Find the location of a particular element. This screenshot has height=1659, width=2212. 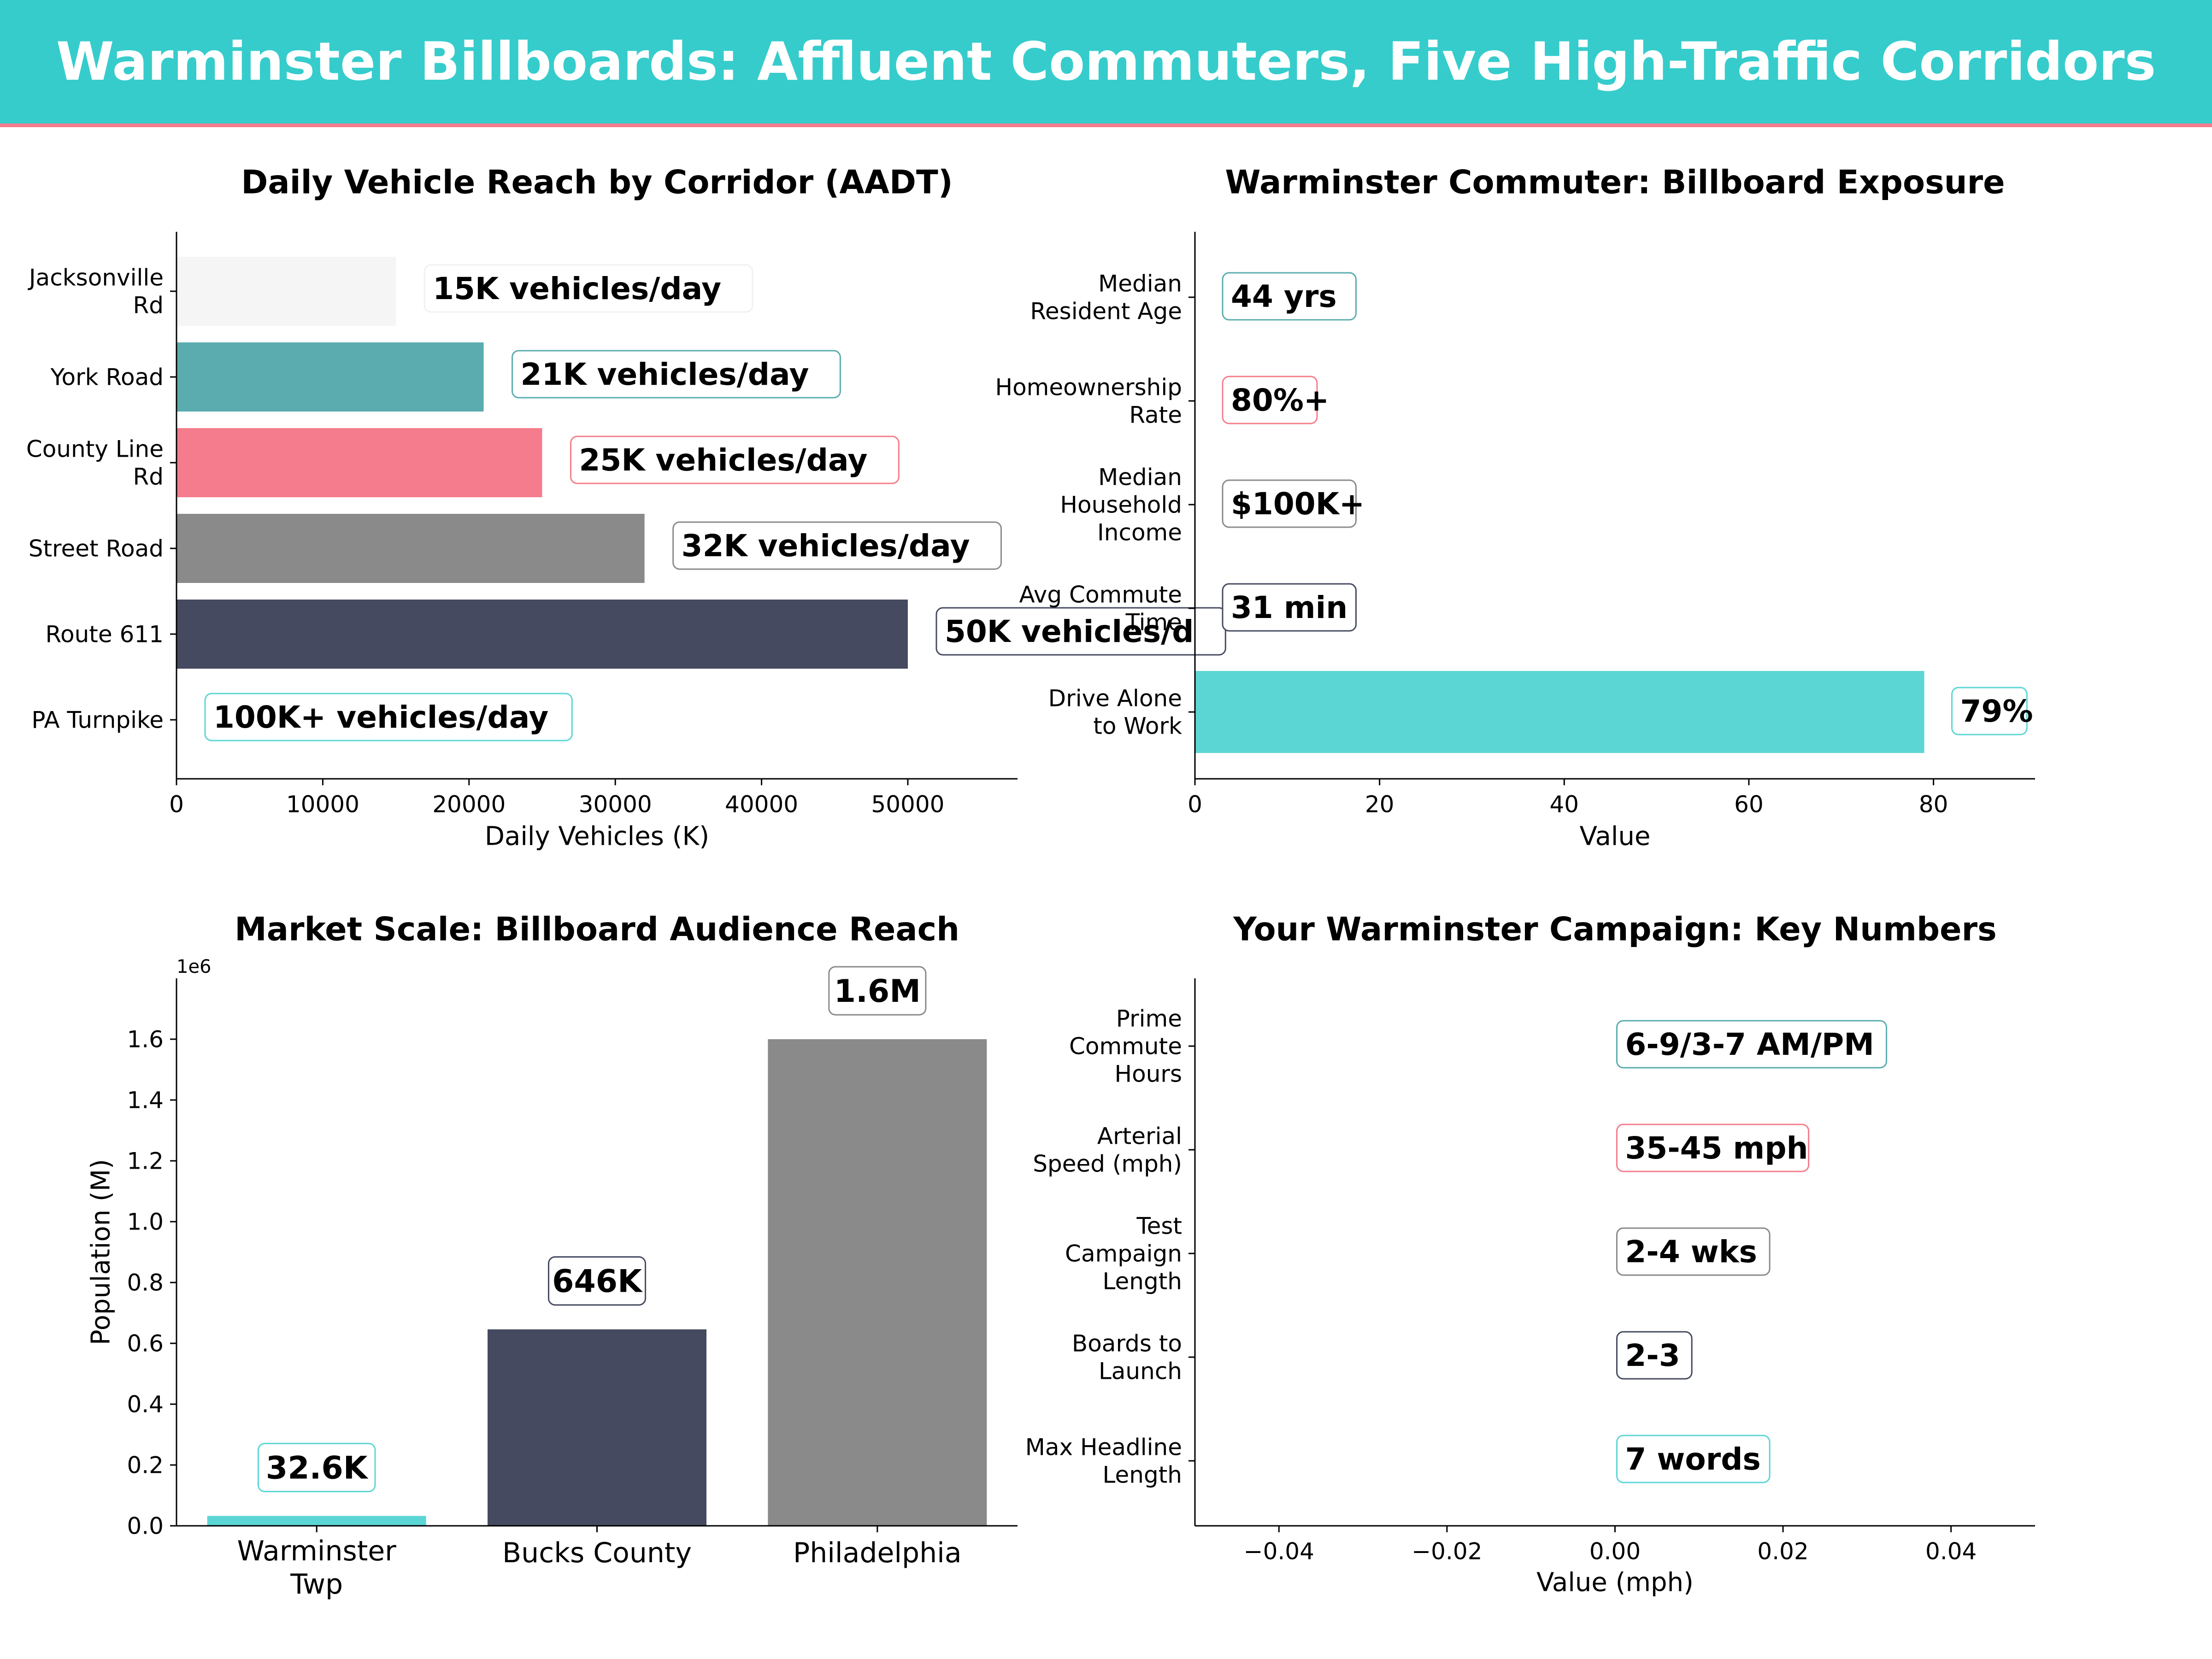

chart1-category-label: York Road is located at coordinates (107, 377).